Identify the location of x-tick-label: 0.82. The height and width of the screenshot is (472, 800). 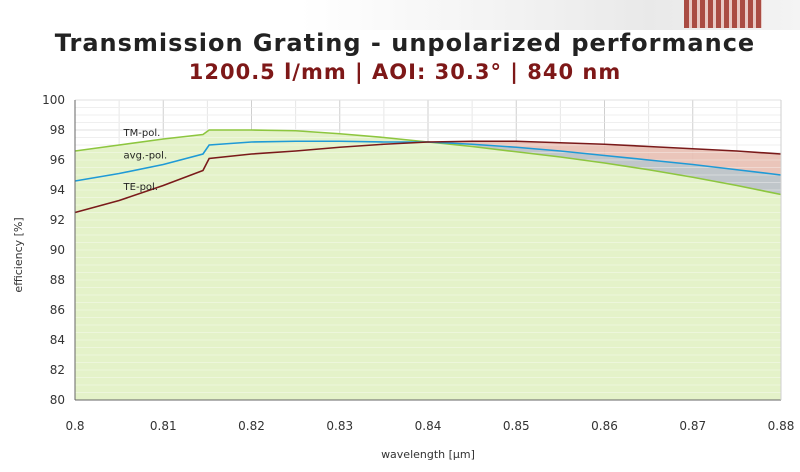
(251, 426).